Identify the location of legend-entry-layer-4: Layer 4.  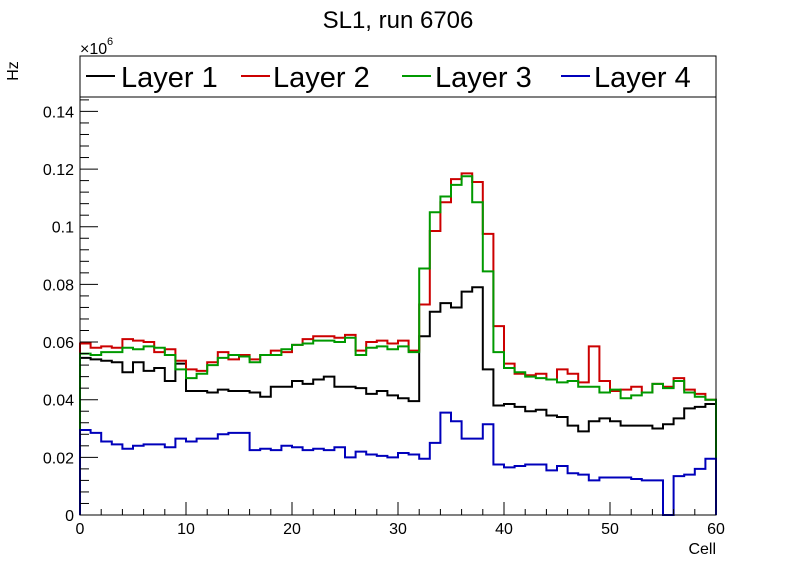
(626, 78).